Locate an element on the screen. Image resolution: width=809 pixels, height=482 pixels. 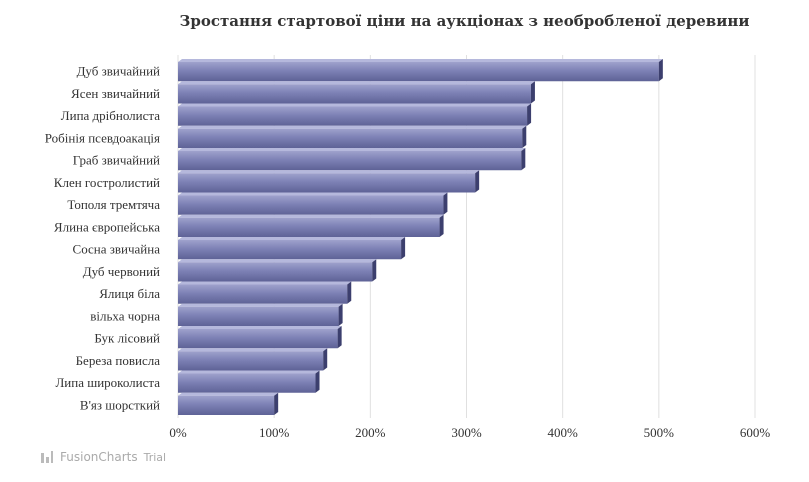
brand-name: FusionCharts is located at coordinates (99, 457).